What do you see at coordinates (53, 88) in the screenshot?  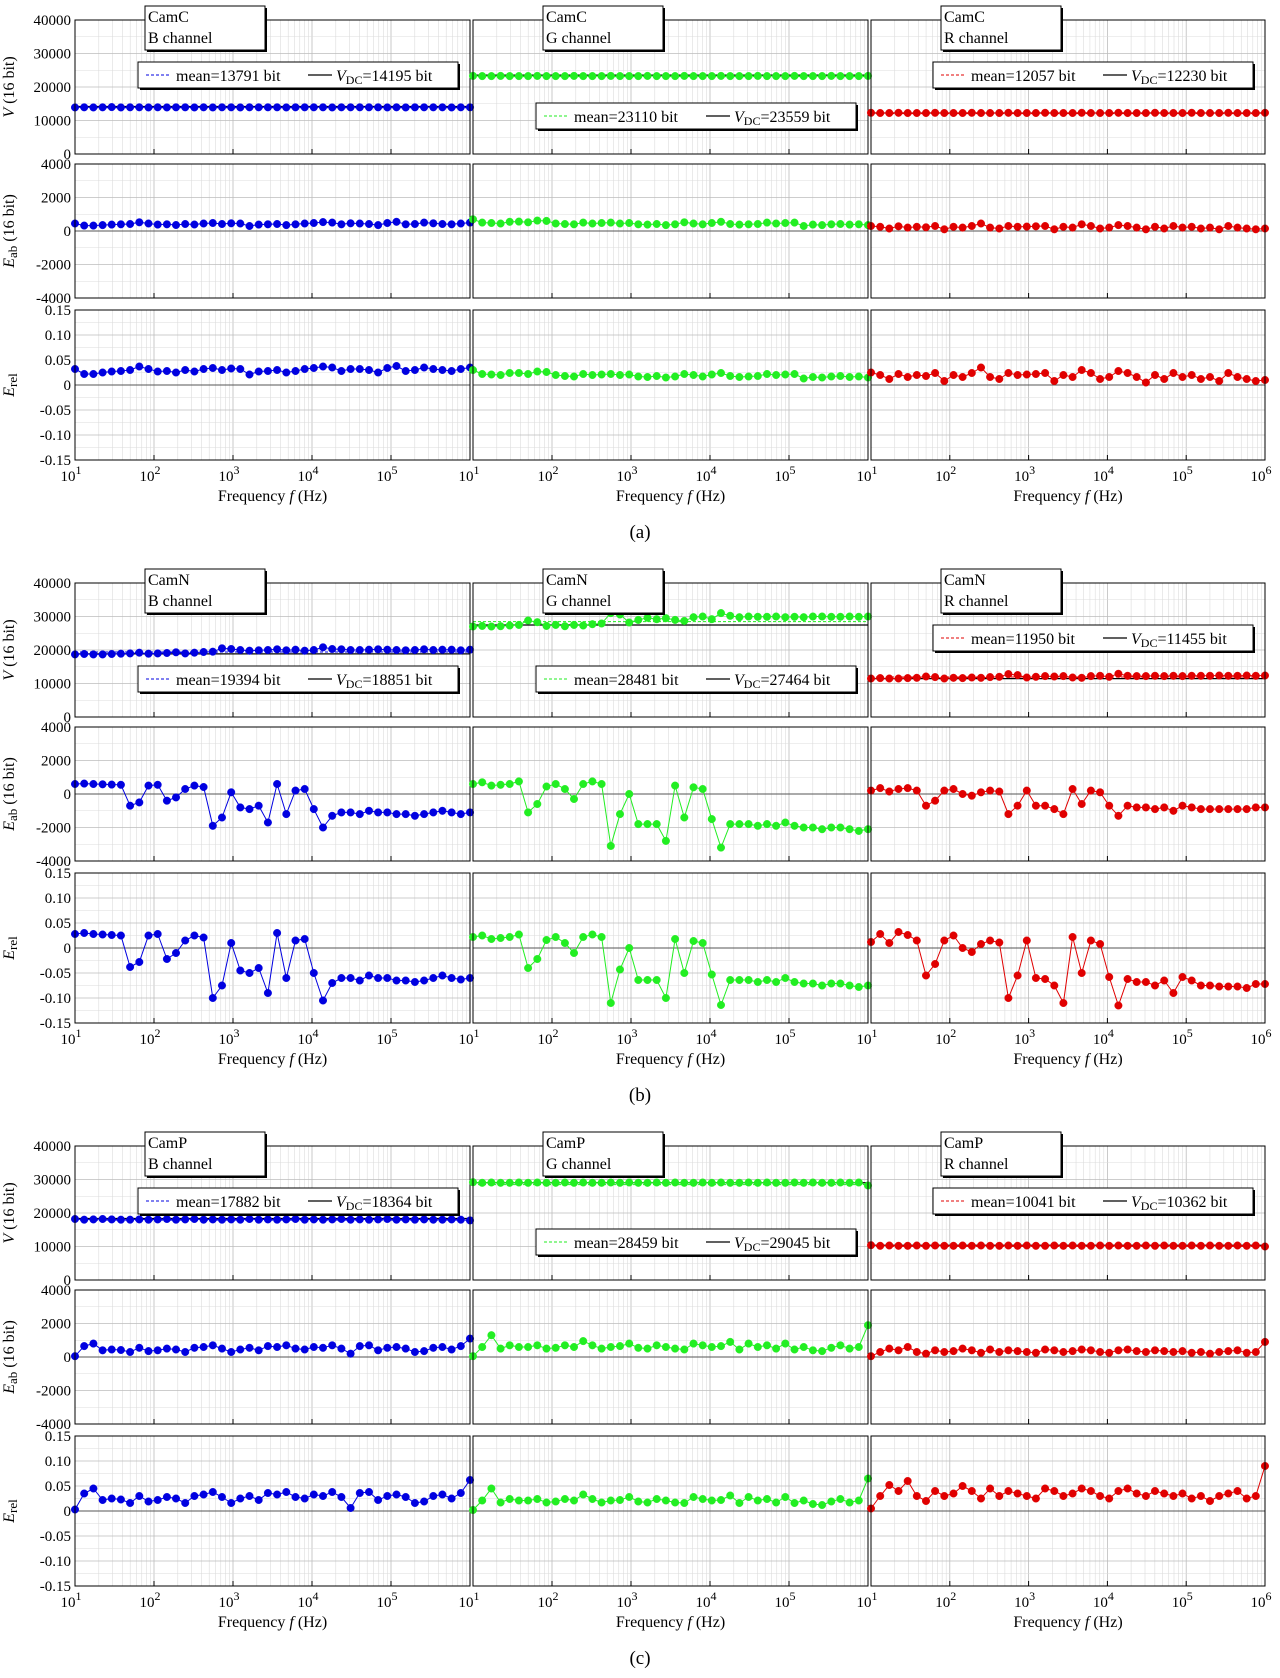 I see `y-tick-label: 20000` at bounding box center [53, 88].